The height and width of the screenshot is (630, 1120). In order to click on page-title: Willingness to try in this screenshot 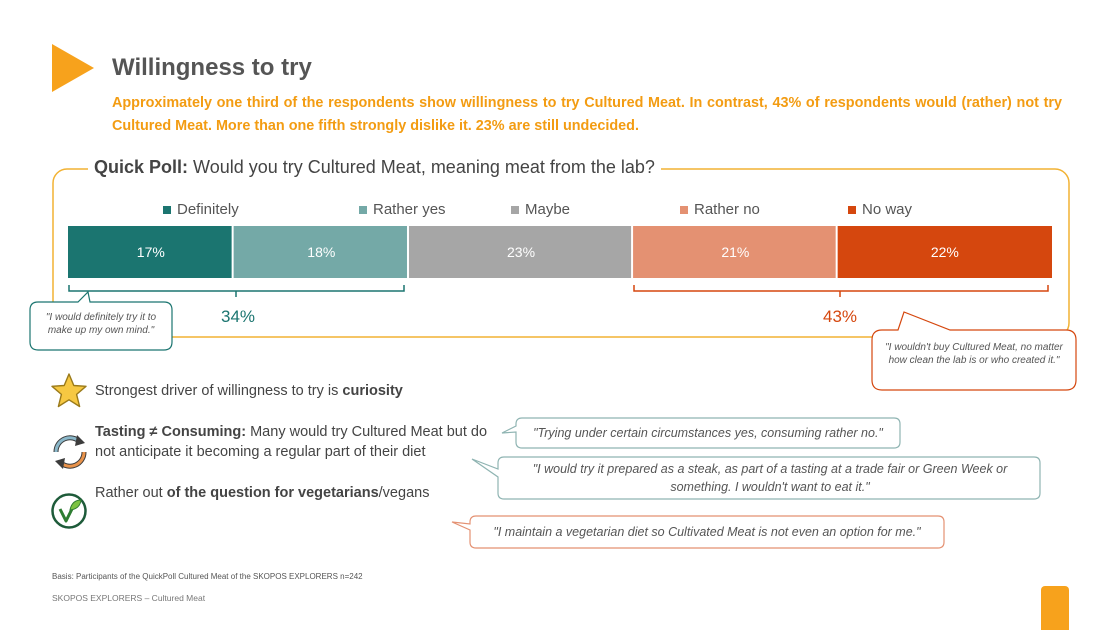, I will do `click(212, 67)`.